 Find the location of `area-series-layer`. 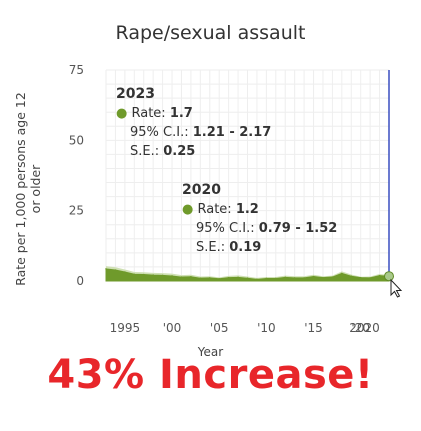

area-series-layer is located at coordinates (247, 275).